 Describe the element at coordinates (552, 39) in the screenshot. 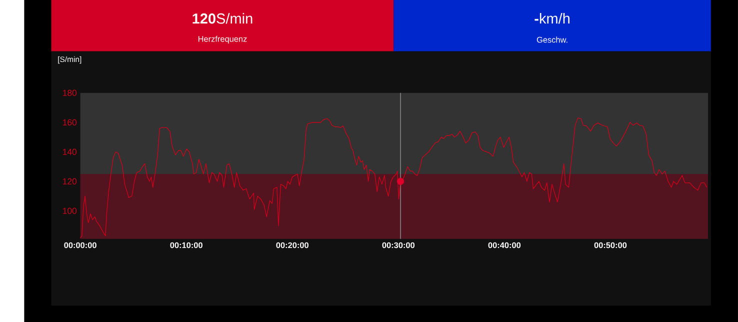

I see `text: Geschw.` at that location.